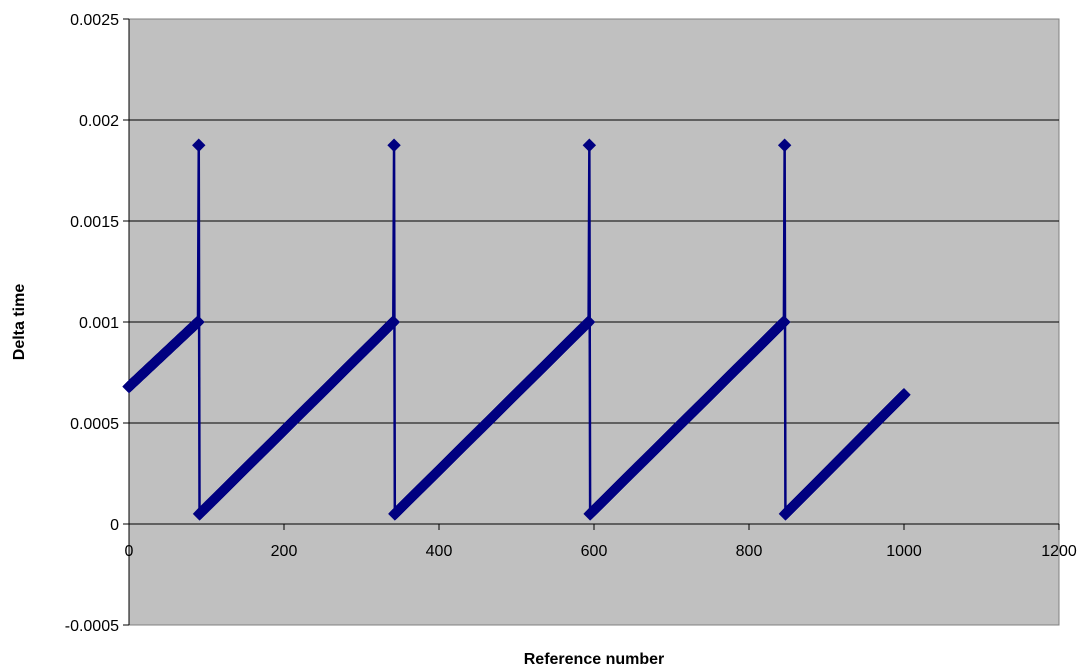  What do you see at coordinates (129, 551) in the screenshot?
I see `x-tick-label-0: 0` at bounding box center [129, 551].